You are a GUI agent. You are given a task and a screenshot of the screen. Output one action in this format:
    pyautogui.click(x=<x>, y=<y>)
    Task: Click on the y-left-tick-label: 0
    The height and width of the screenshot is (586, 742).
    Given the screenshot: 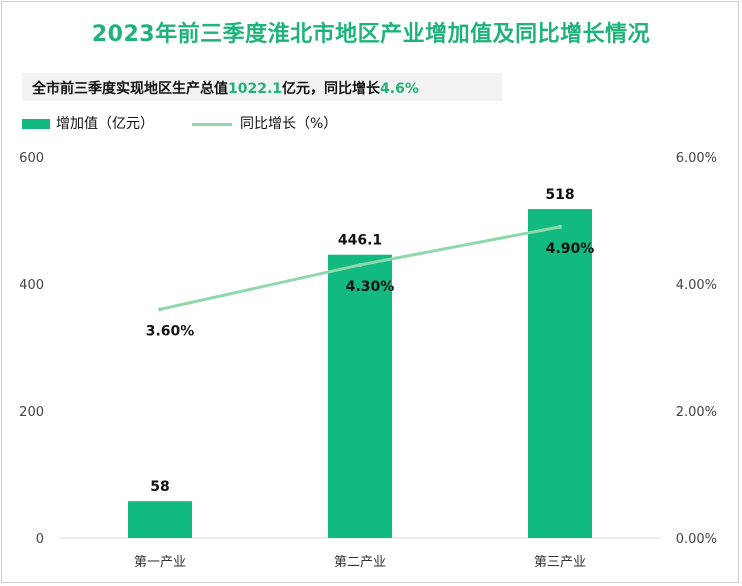 What is the action you would take?
    pyautogui.click(x=40, y=539)
    